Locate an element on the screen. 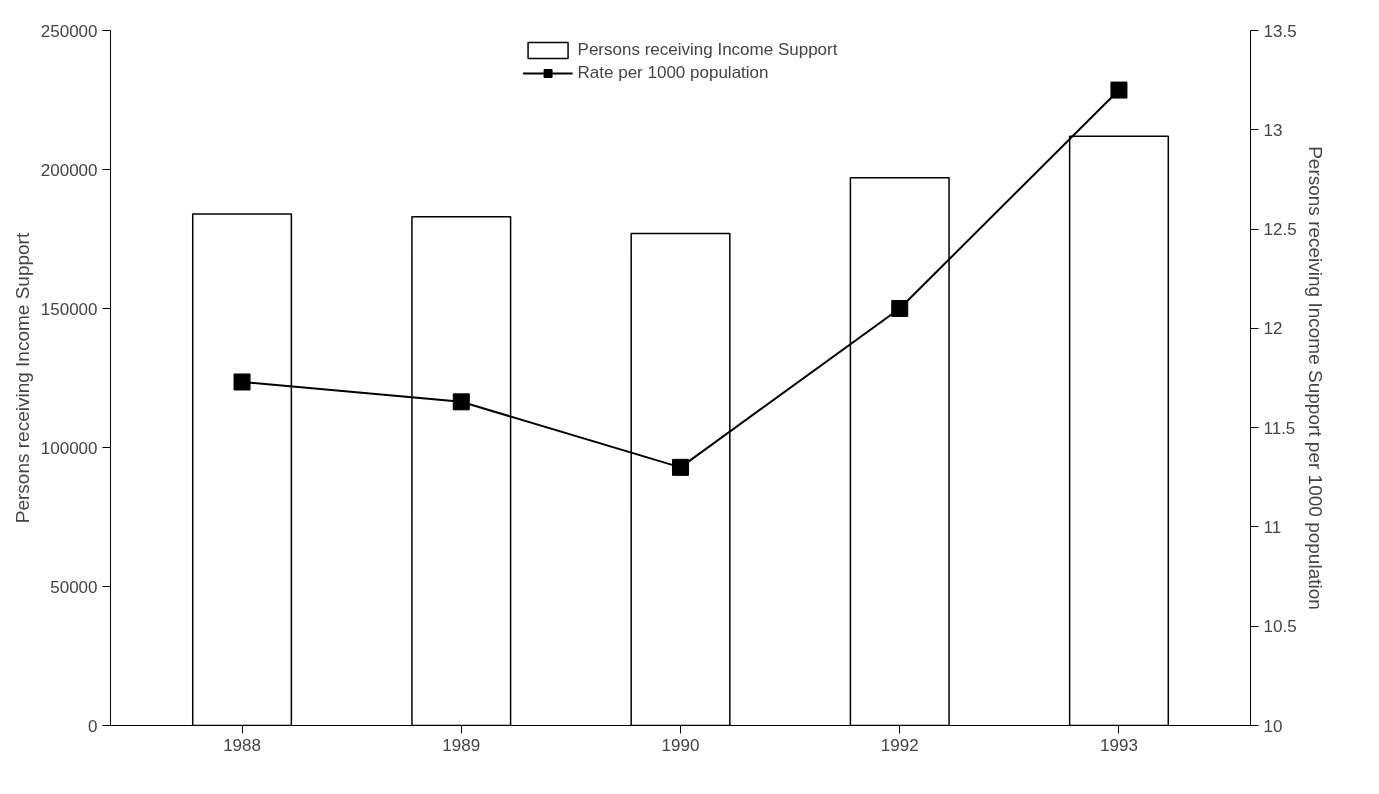 The height and width of the screenshot is (794, 1379). y2-tick-label: 11 is located at coordinates (1272, 527).